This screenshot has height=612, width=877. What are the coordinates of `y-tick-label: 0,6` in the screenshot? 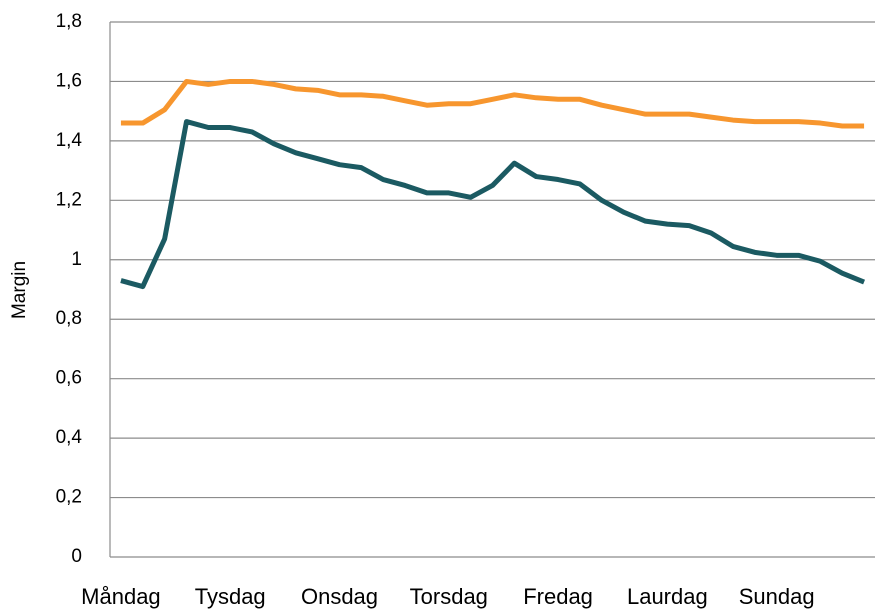 It's located at (69, 378).